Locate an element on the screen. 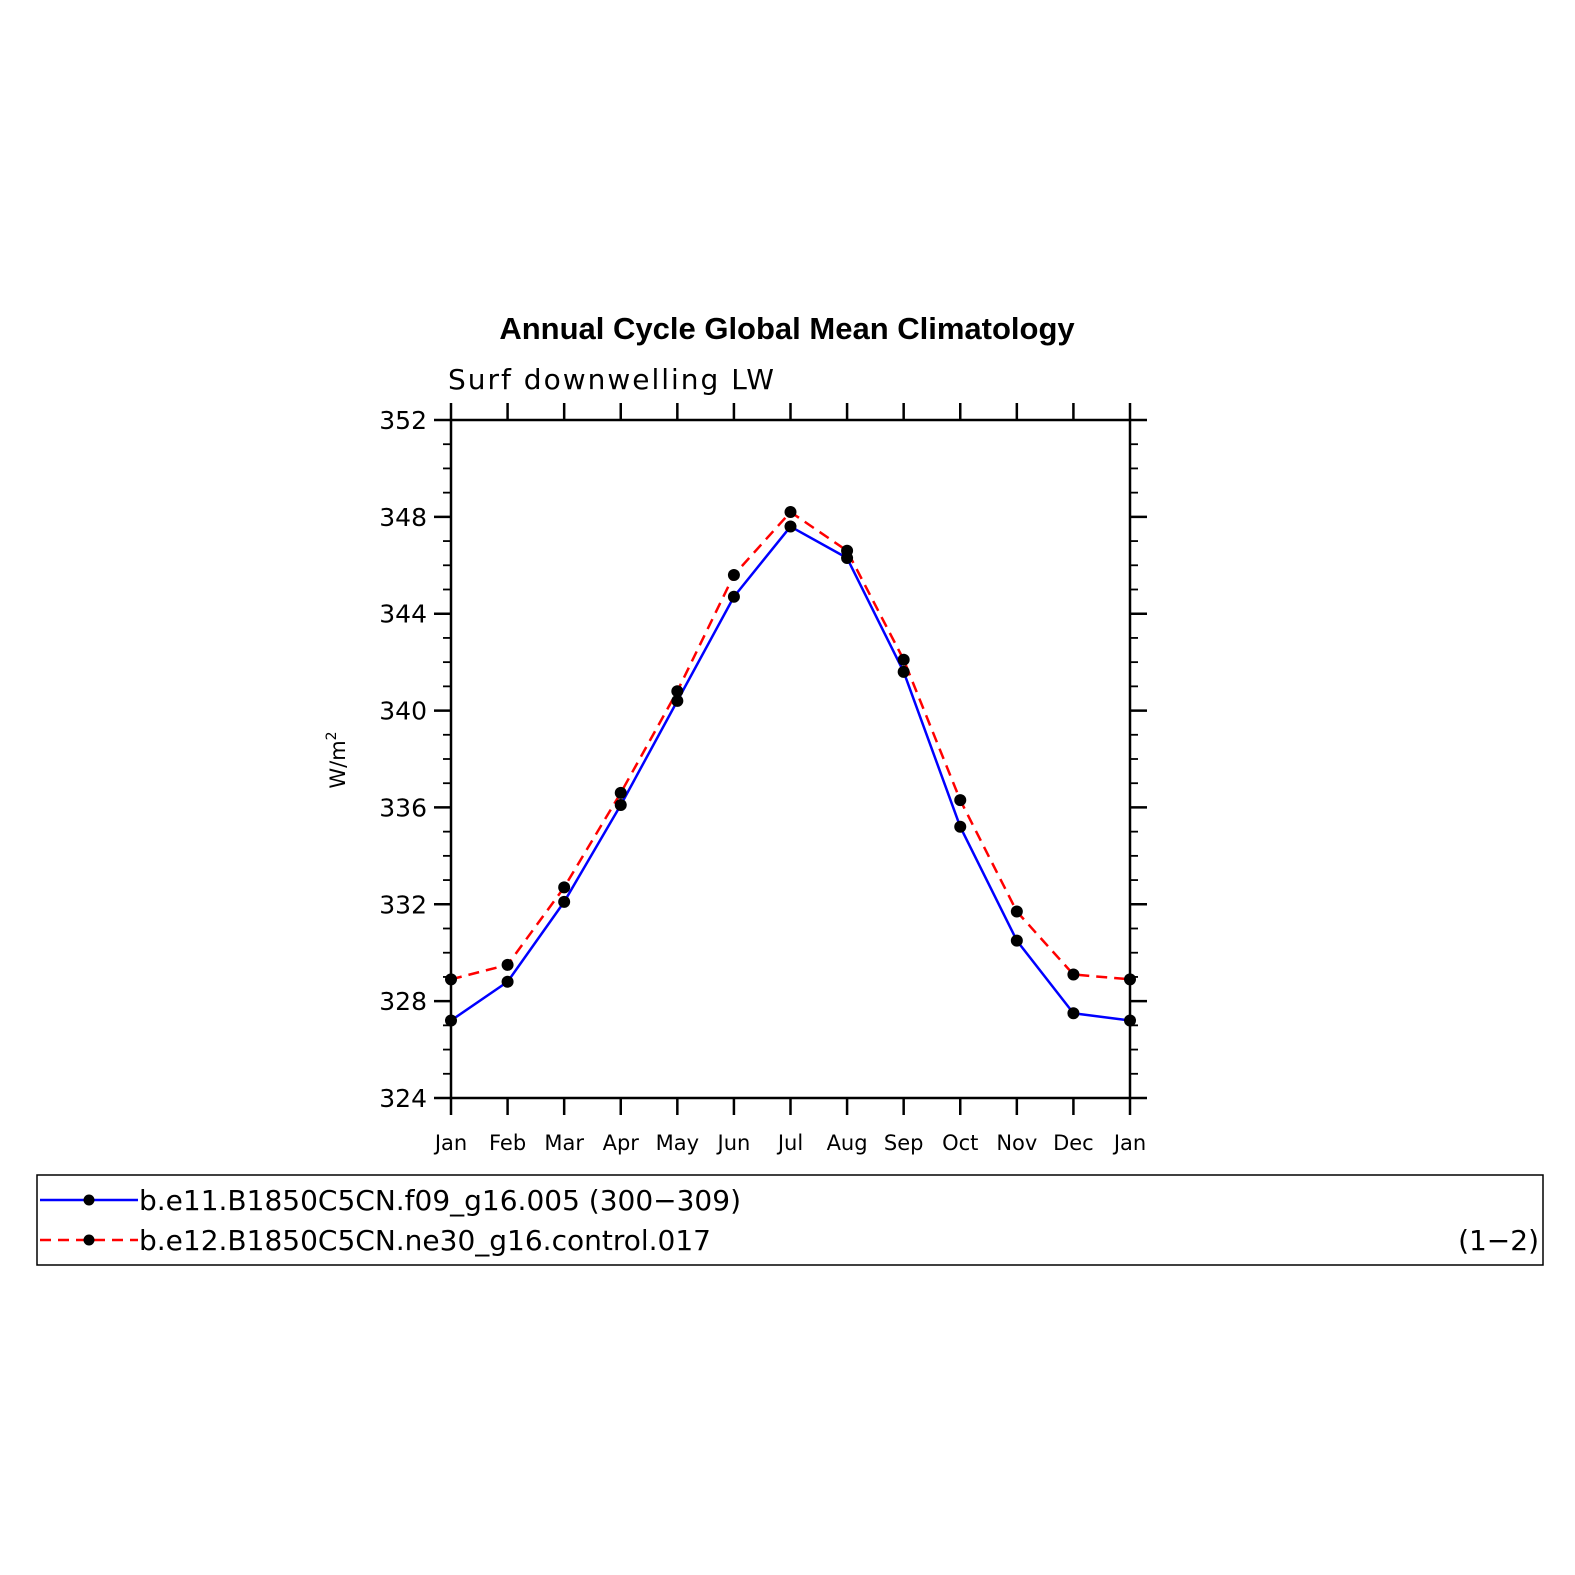 The image size is (1575, 1575). chart-subtitle: Surf downwelling LW is located at coordinates (612, 379).